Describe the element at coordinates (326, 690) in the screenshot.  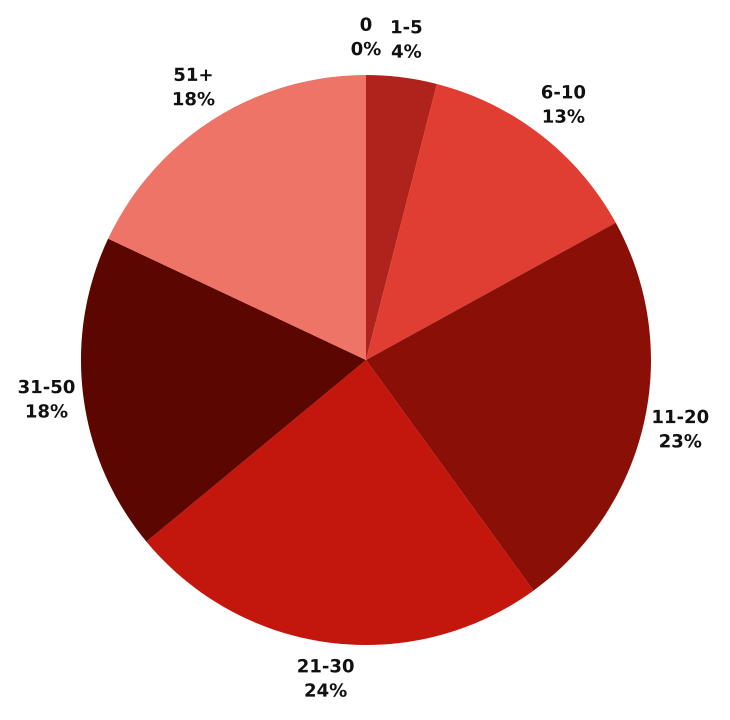
I see `data-label: 24%` at that location.